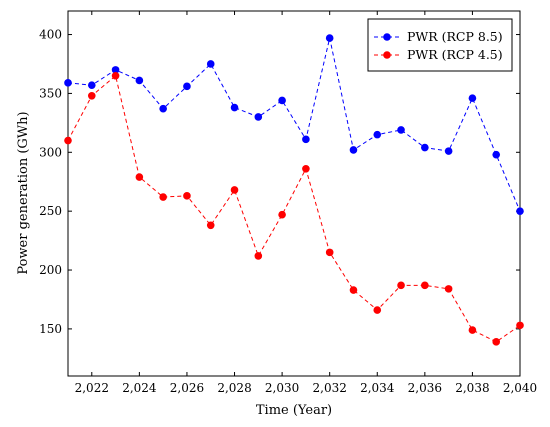 The image size is (550, 427). I want to click on x-tick-label: 2,024, so click(139, 388).